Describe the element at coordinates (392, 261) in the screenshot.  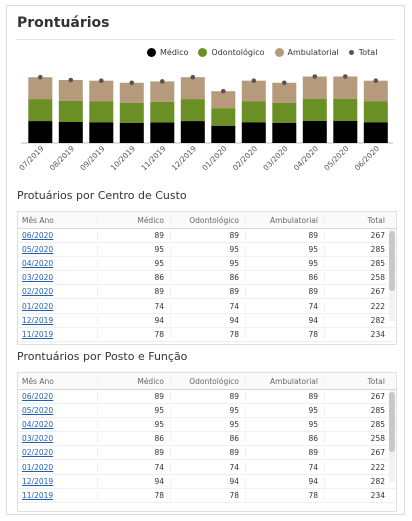
I see `table1-scroll-thumb` at that location.